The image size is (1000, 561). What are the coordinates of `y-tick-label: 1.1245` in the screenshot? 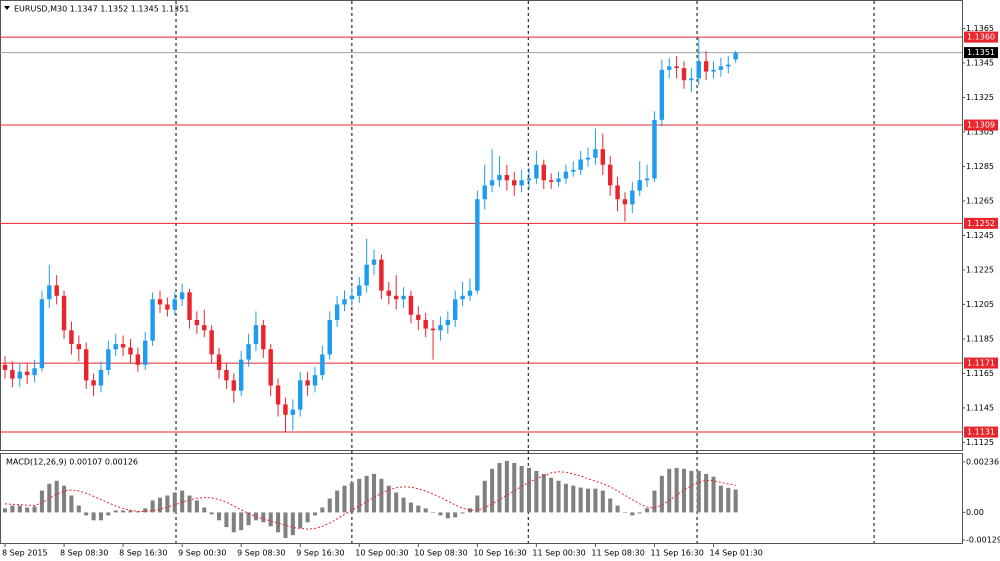 It's located at (980, 235).